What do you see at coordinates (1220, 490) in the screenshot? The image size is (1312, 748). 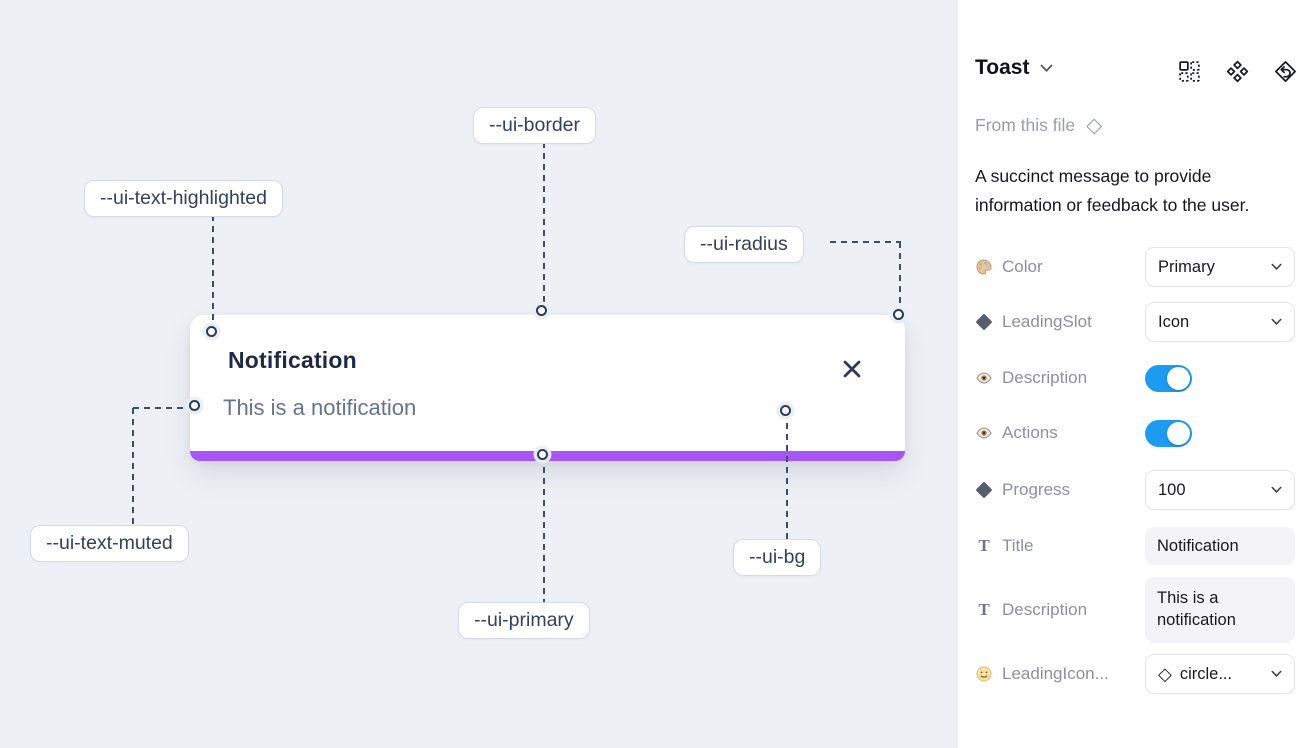 I see `progress-select: 100` at bounding box center [1220, 490].